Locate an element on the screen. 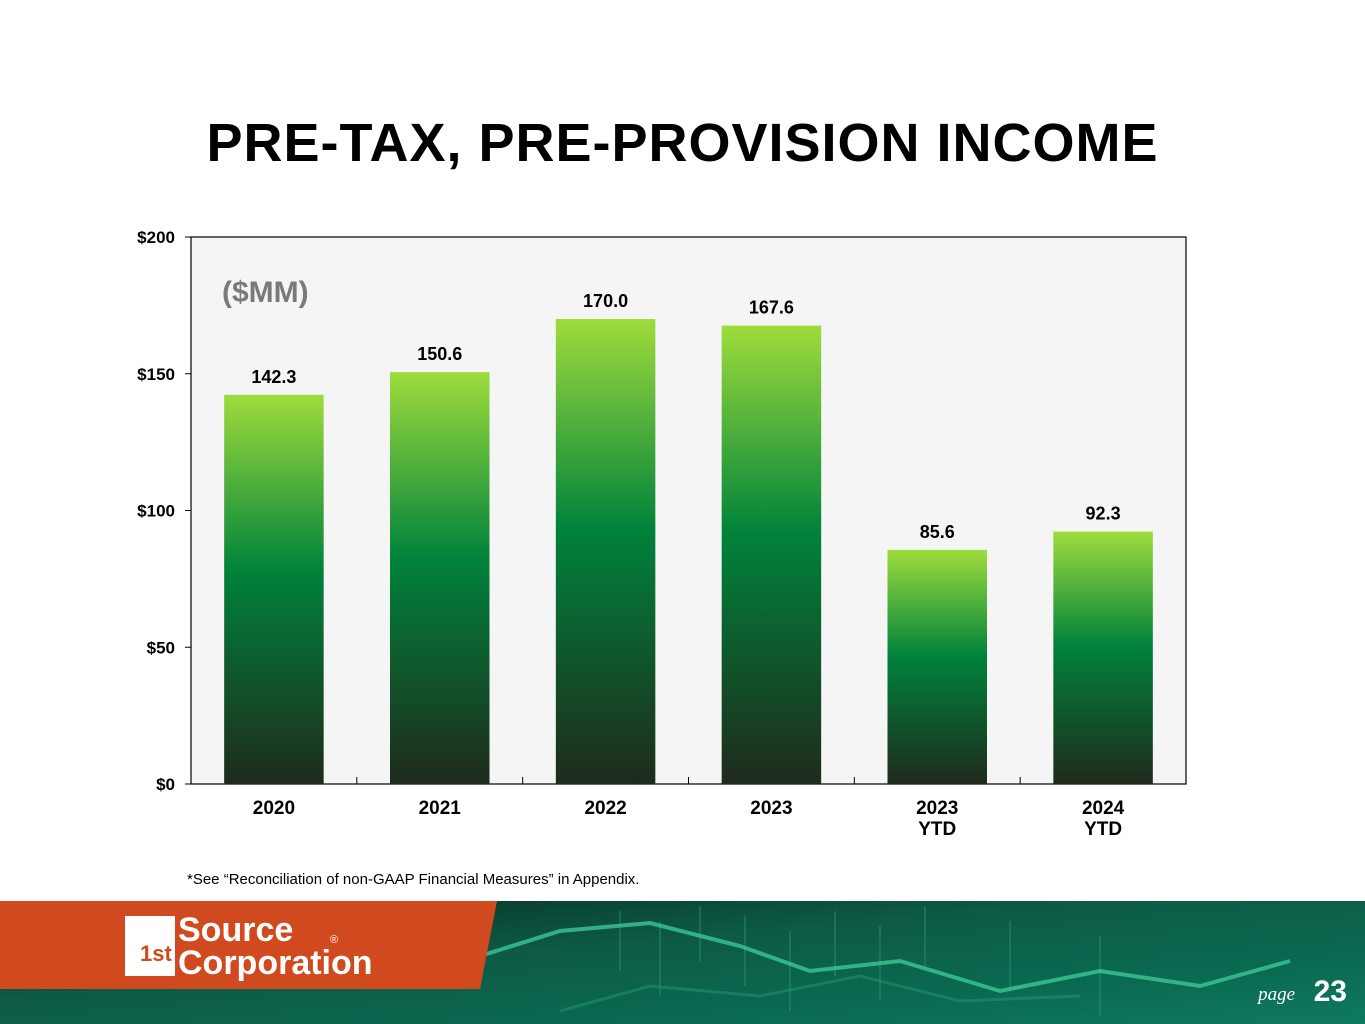 Image resolution: width=1365 pixels, height=1024 pixels. x-tick-label: 2020 is located at coordinates (274, 808).